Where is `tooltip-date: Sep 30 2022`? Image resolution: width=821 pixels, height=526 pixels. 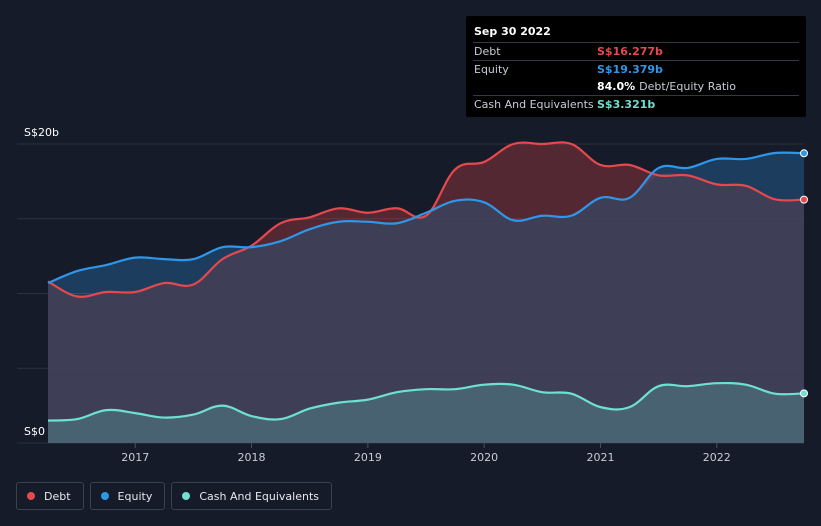
tooltip-date: Sep 30 2022 is located at coordinates (512, 31).